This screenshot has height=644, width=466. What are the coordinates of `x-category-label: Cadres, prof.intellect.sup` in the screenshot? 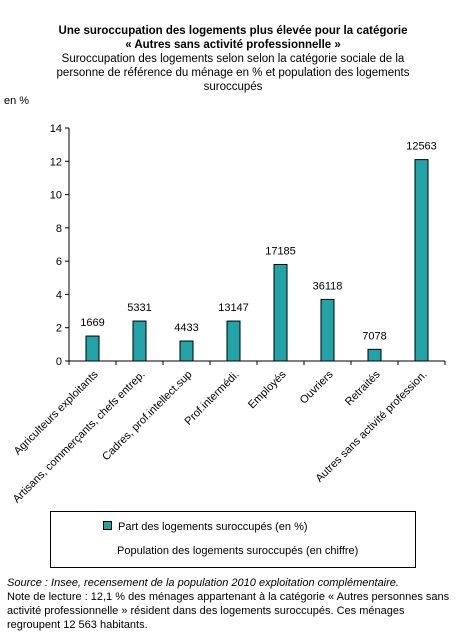 It's located at (147, 416).